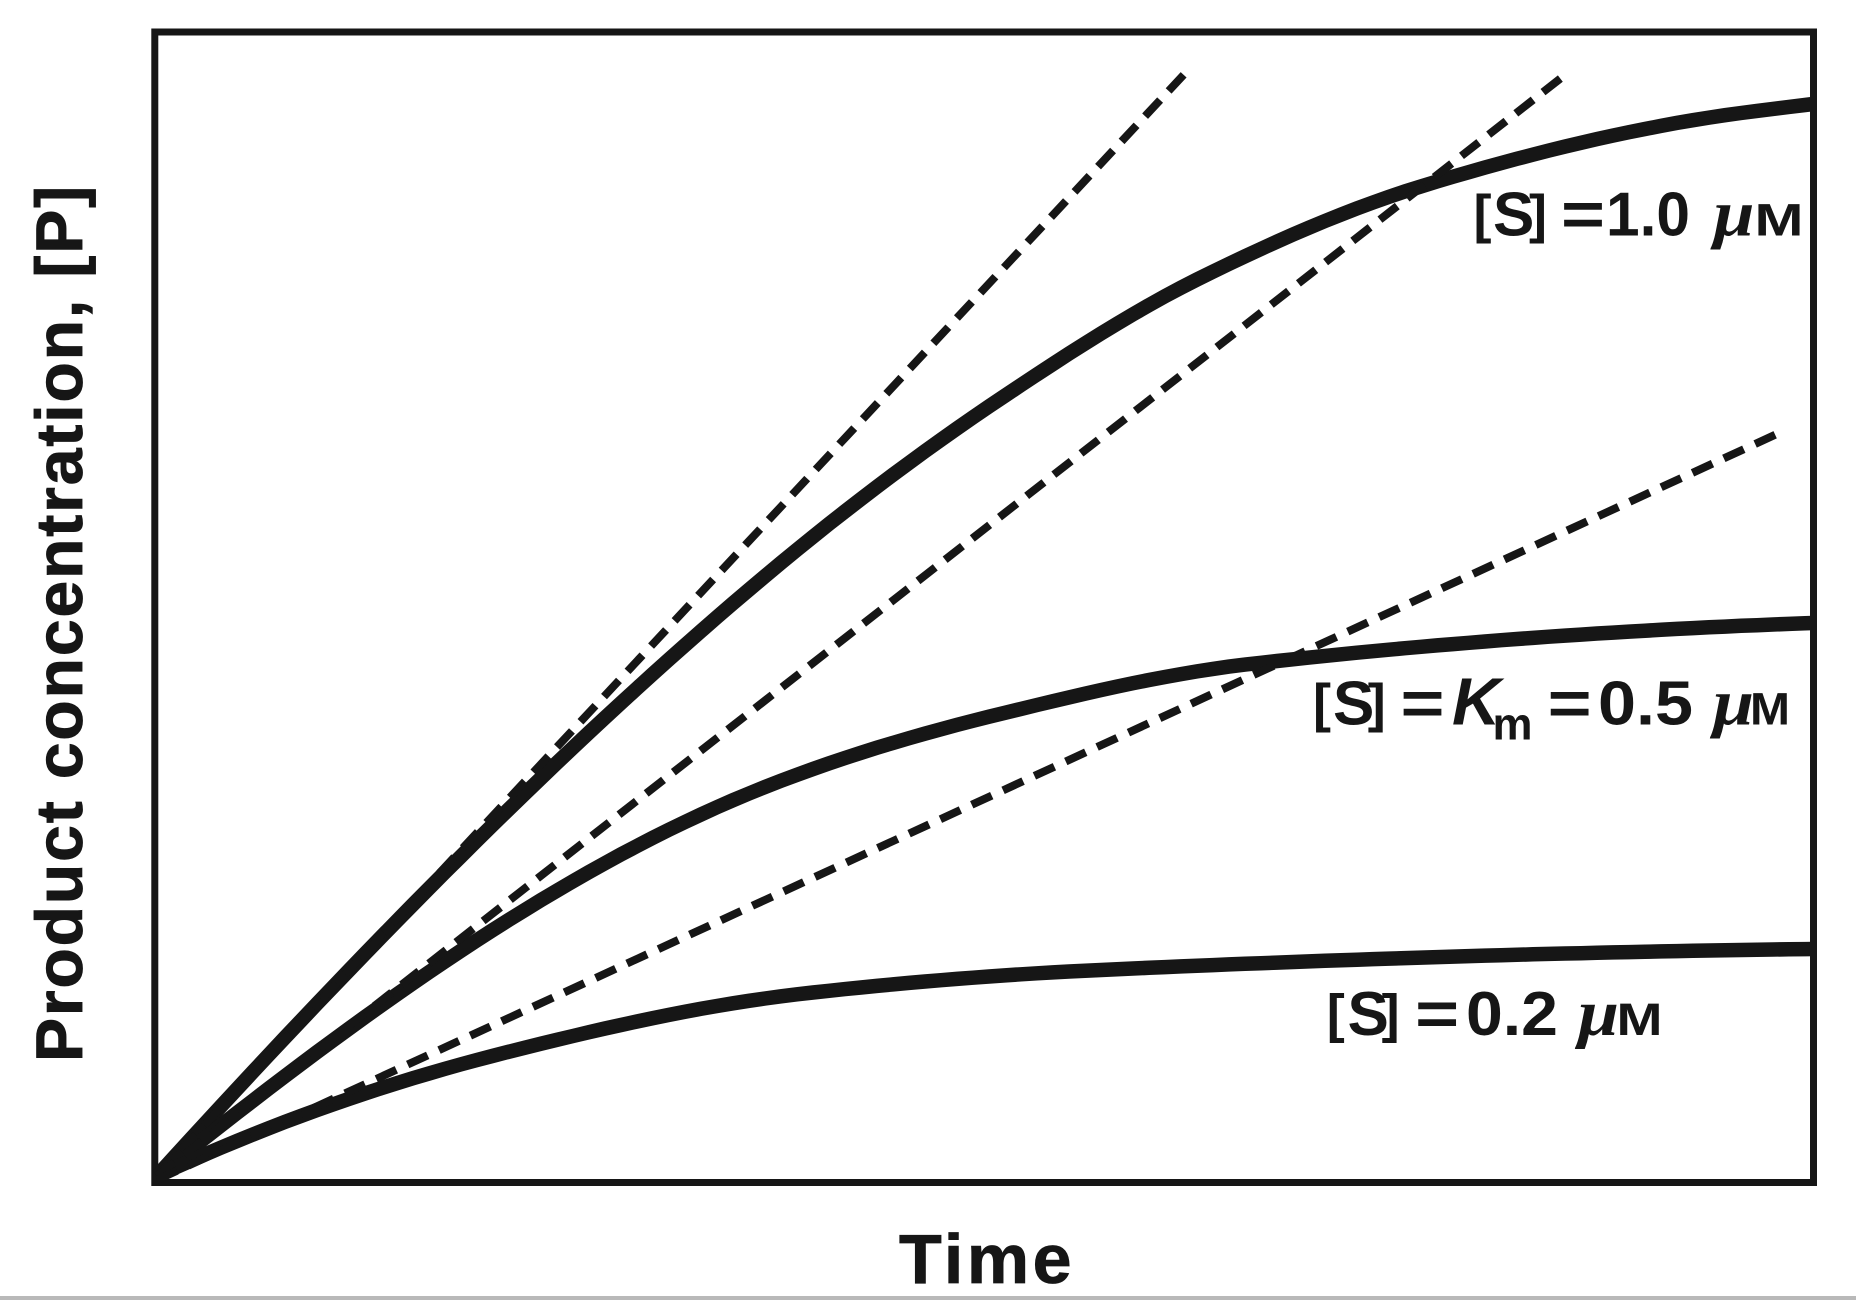 This screenshot has width=1856, height=1300. I want to click on svg-text:[S]=1.0μM: [S] =1.0 μM, so click(1639, 214).